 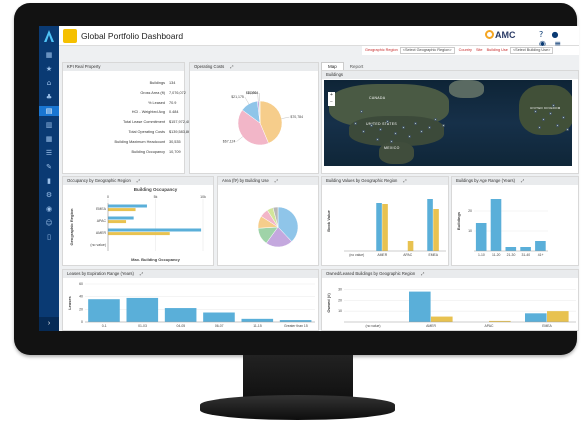 I want to click on report-icon: ▤, so click(x=49, y=111).